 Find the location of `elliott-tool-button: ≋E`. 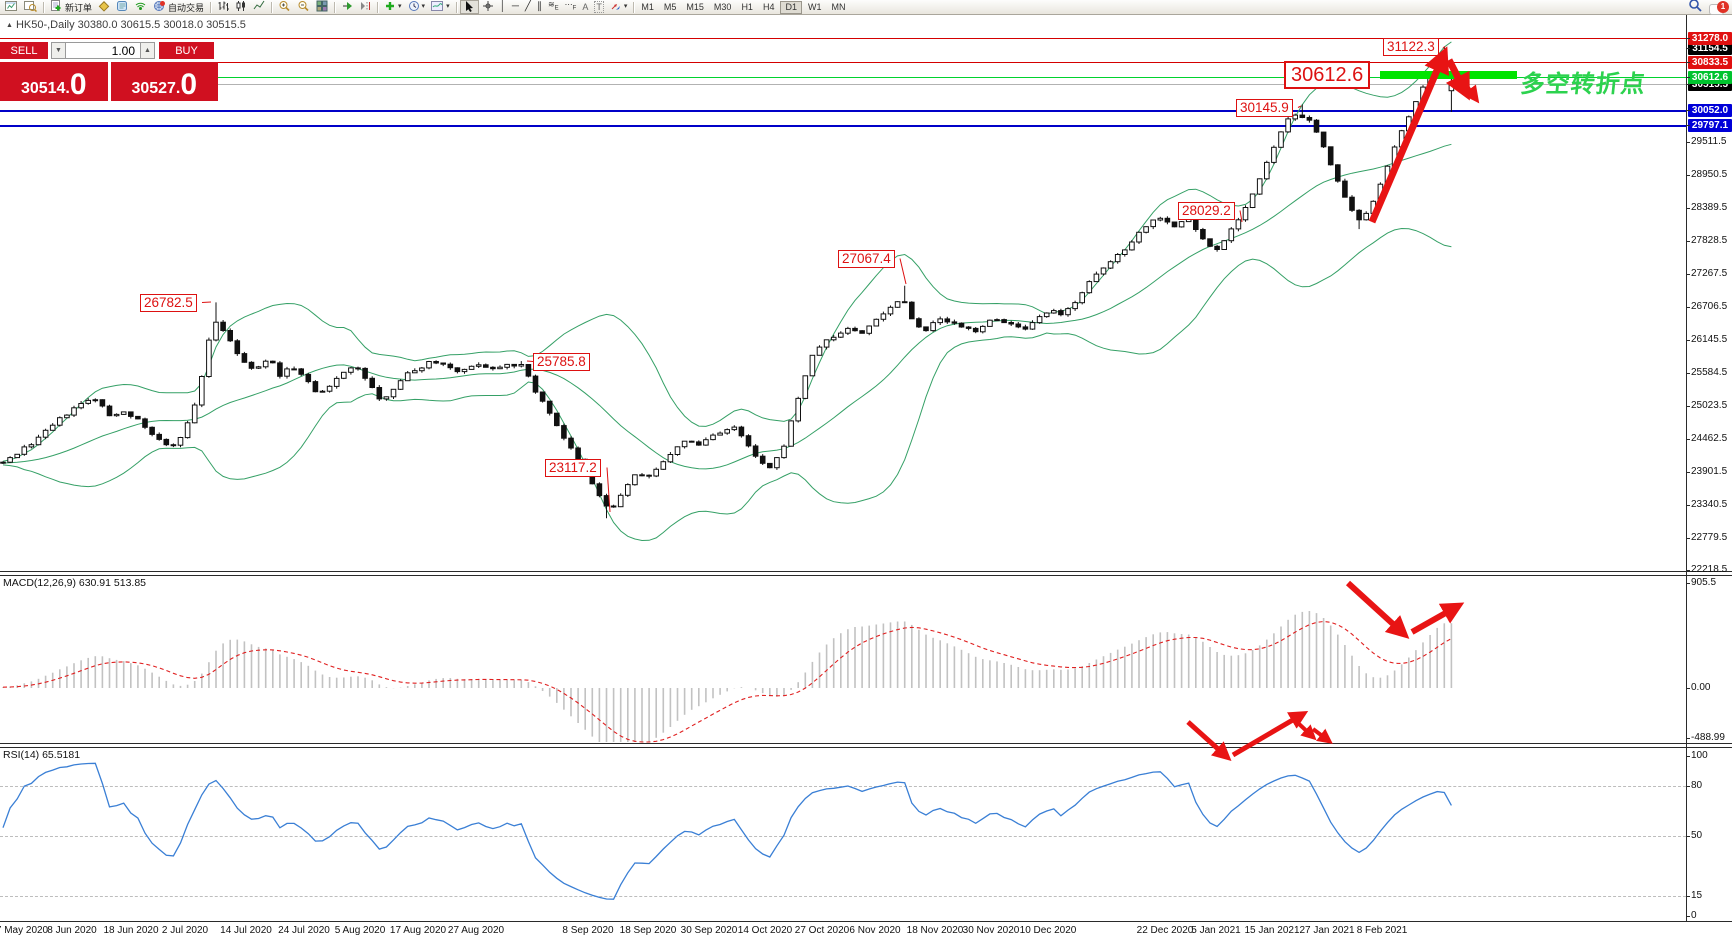

elliott-tool-button: ≋E is located at coordinates (553, 7).